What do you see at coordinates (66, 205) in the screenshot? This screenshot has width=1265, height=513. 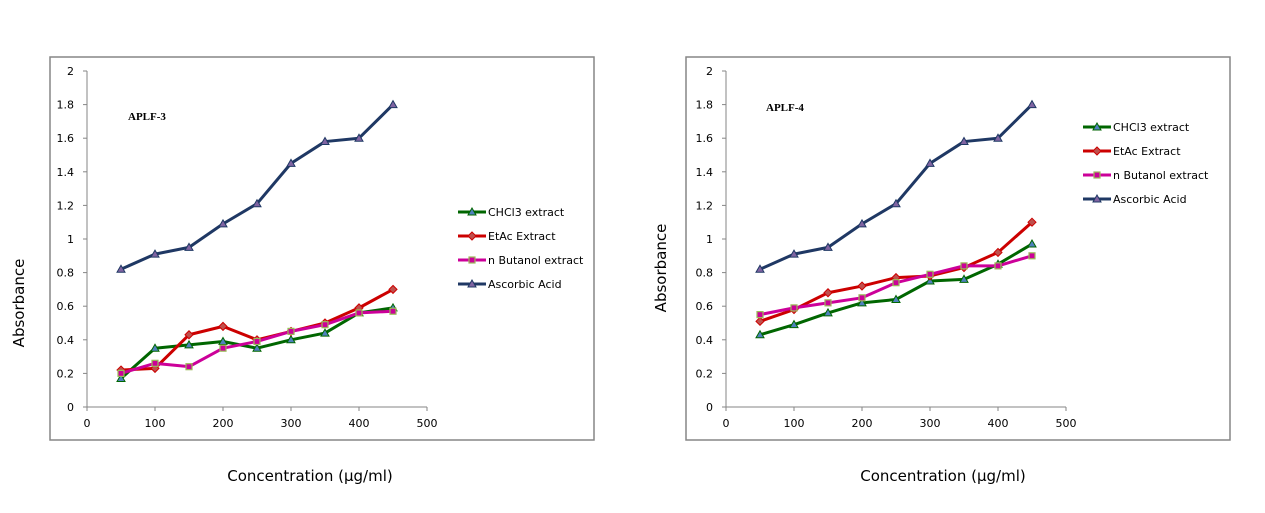 I see `y-tick-label: 1.2` at bounding box center [66, 205].